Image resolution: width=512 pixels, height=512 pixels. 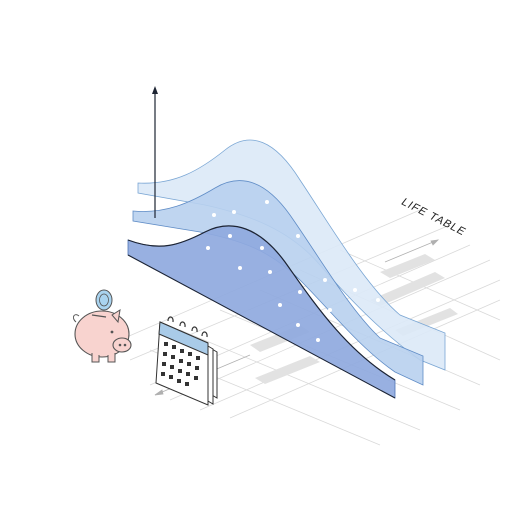 I want to click on calendar-icon, so click(x=186, y=361).